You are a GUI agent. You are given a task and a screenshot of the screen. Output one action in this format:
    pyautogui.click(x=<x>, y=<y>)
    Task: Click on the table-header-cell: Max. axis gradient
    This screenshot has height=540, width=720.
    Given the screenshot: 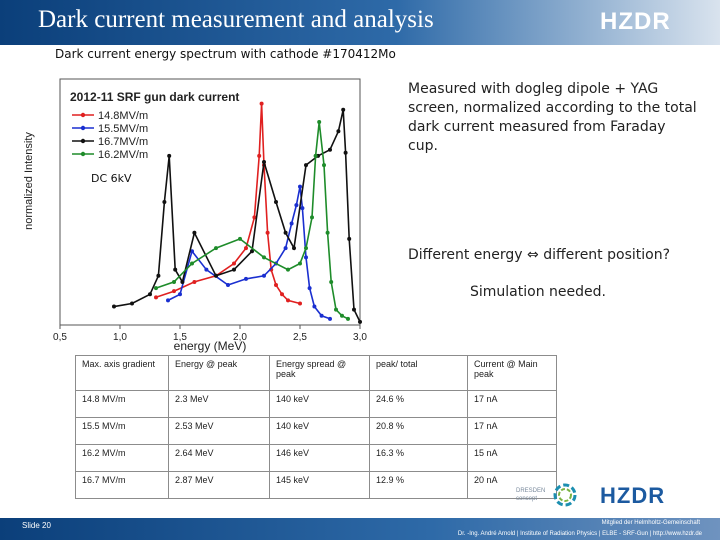 What is the action you would take?
    pyautogui.click(x=122, y=373)
    